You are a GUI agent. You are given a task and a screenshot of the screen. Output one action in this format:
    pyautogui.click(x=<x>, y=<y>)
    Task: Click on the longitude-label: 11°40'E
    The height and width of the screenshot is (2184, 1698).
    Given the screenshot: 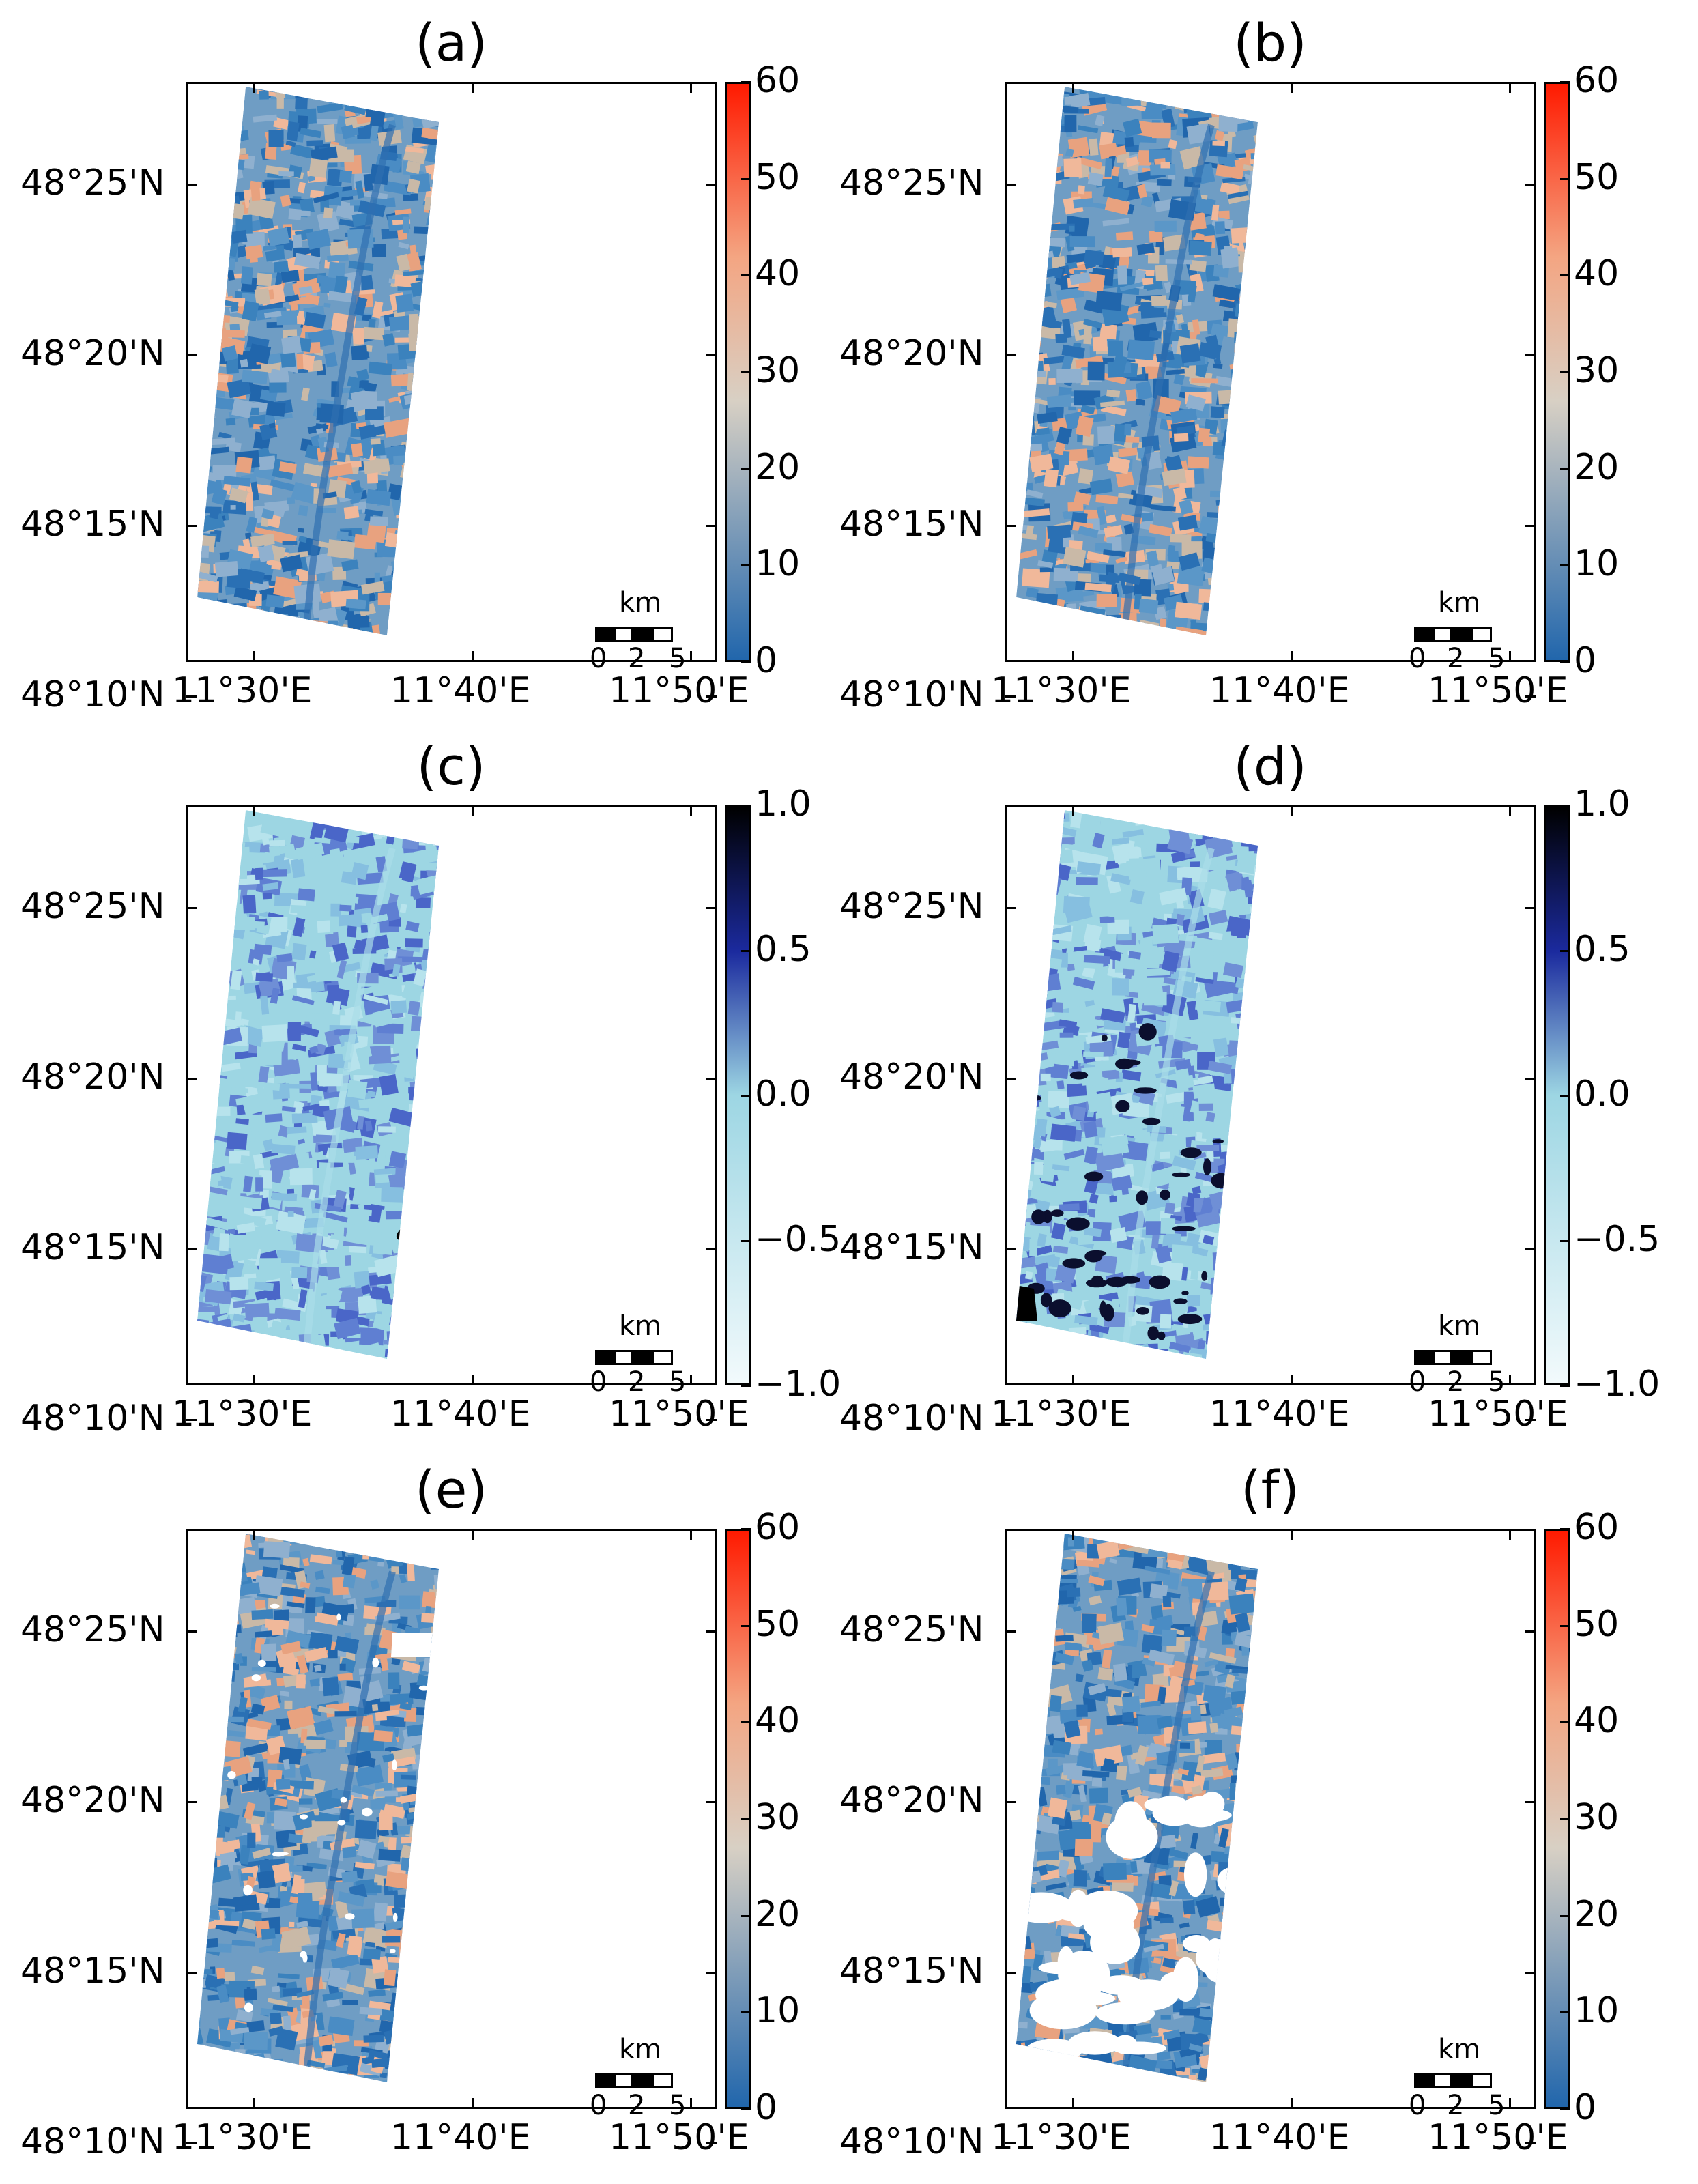 What is the action you would take?
    pyautogui.click(x=1279, y=1414)
    